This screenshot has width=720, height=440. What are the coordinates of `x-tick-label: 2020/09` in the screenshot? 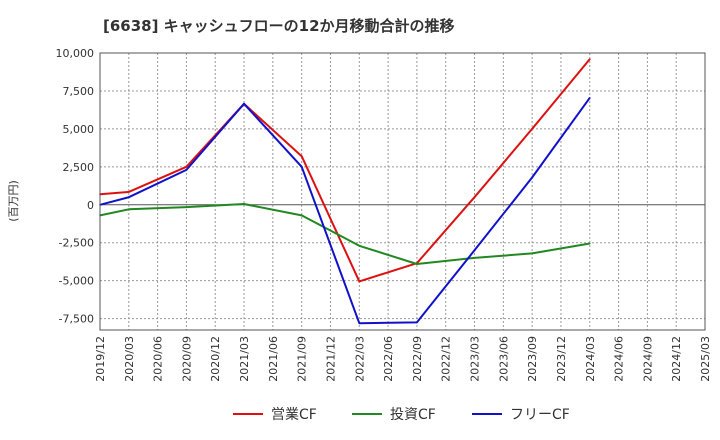 It's located at (186, 359).